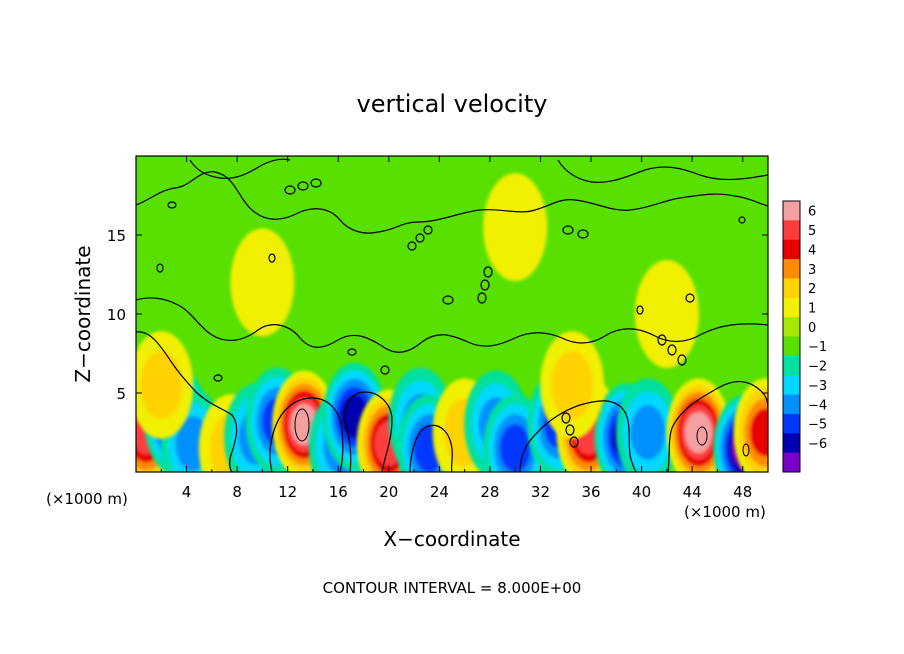 This screenshot has height=654, width=904. I want to click on colorbar-label: 2, so click(812, 289).